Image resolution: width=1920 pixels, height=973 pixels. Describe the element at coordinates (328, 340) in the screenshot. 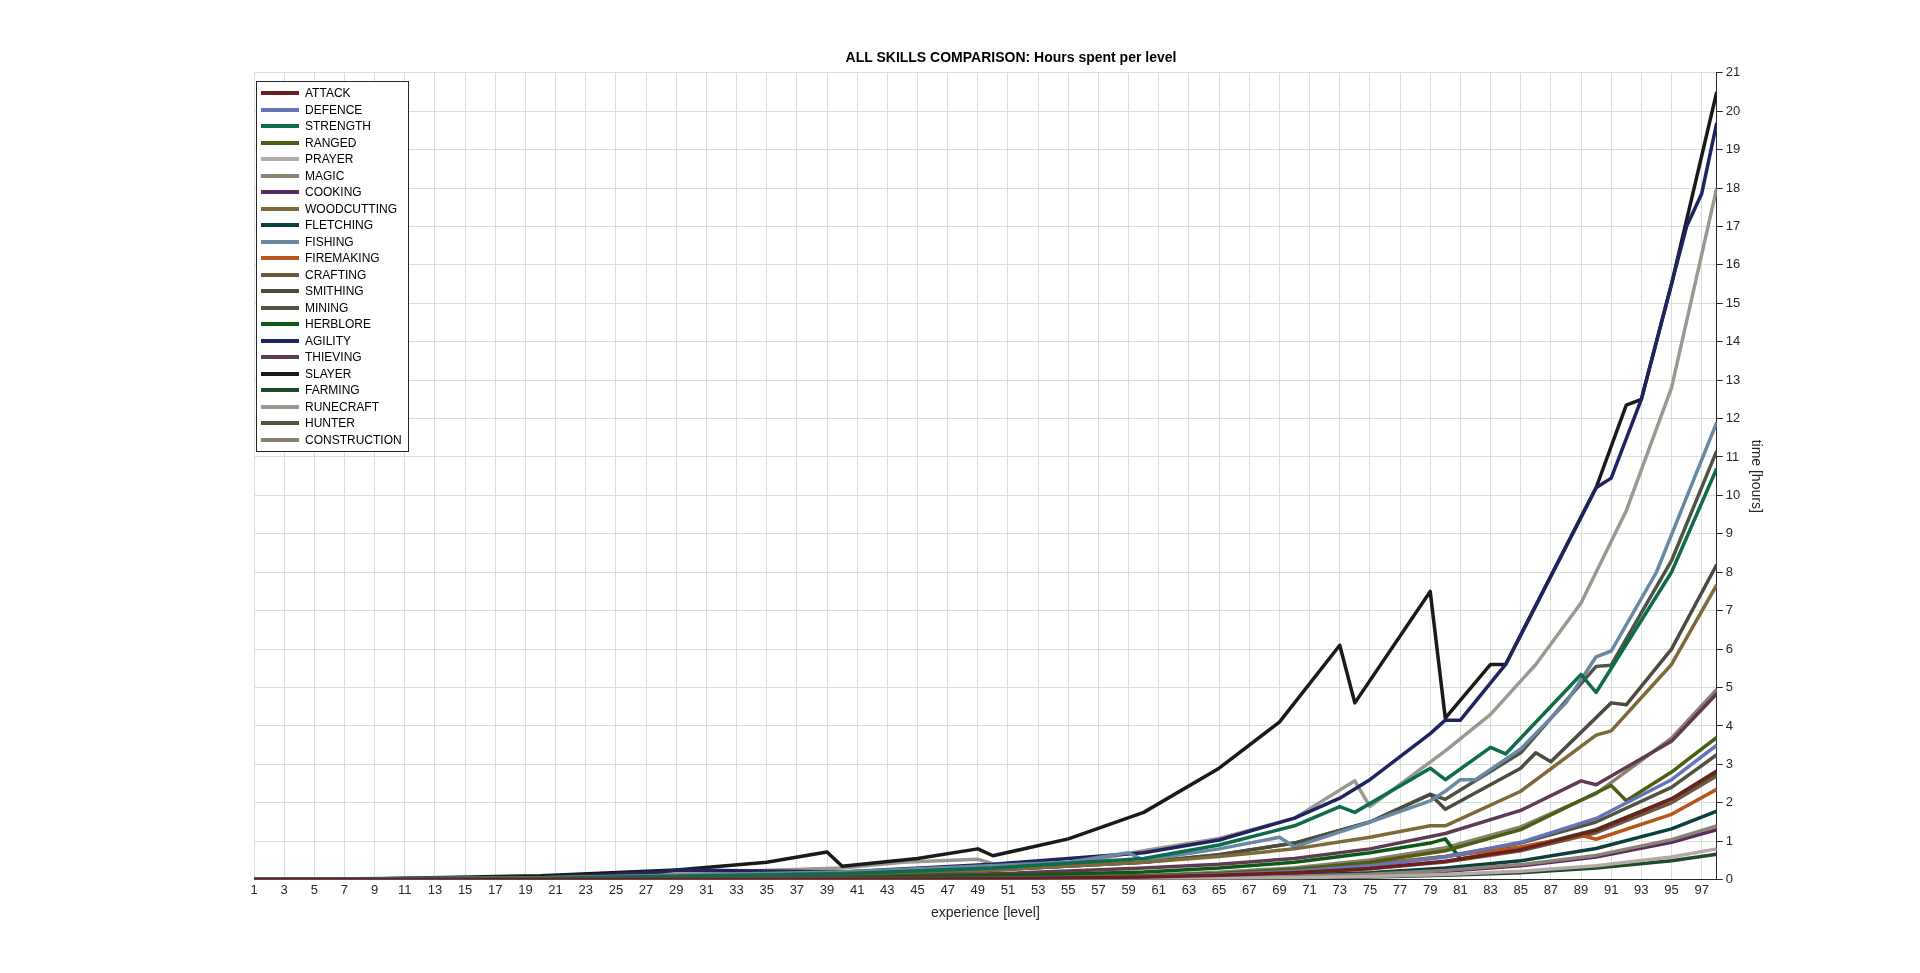

I see `legend-label: AGILITY` at that location.